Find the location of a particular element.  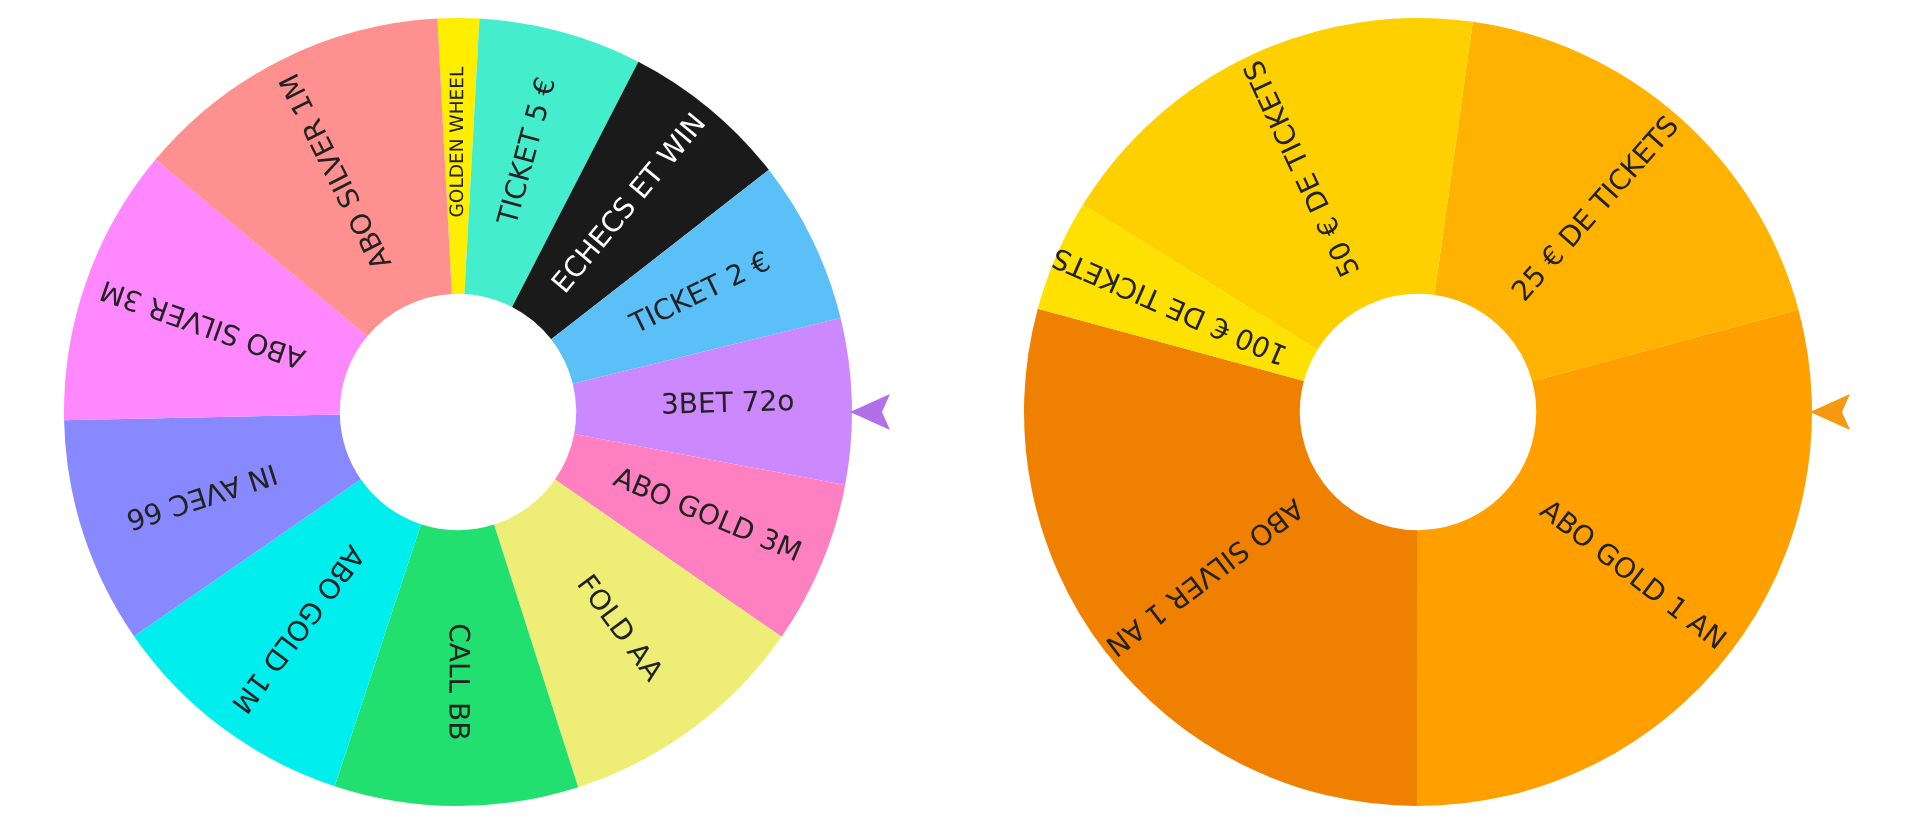

slice-label: GOLDEN WHEEL is located at coordinates (457, 142).